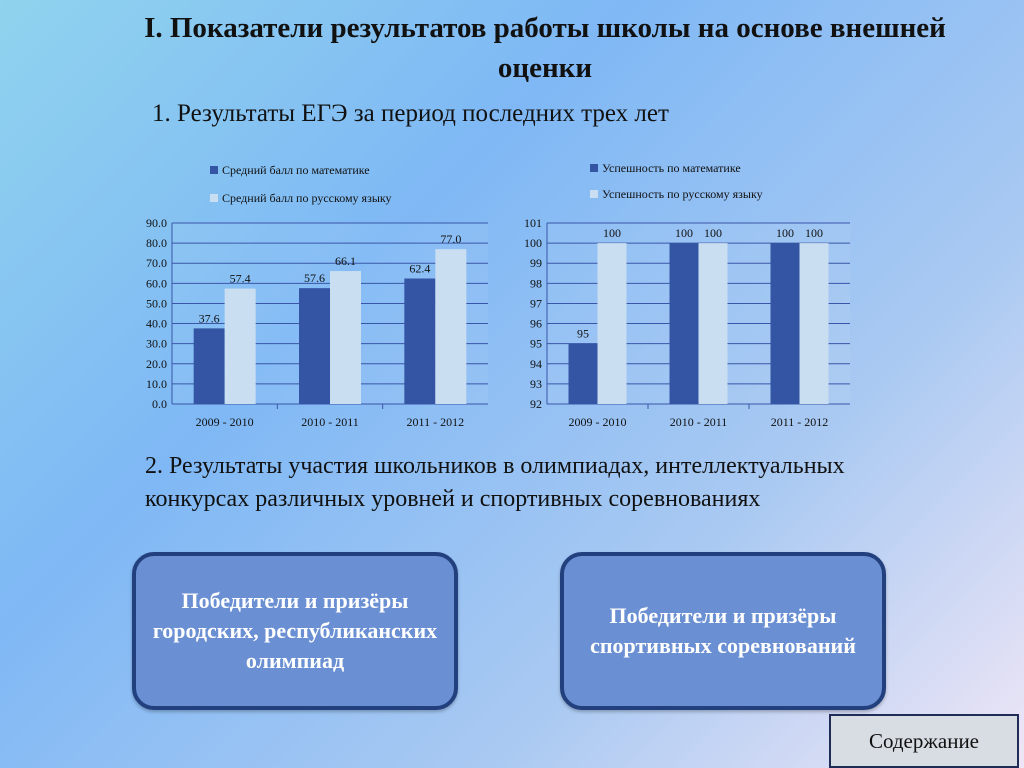 This screenshot has width=1024, height=768. What do you see at coordinates (296, 170) in the screenshot?
I see `legend-label: Средний балл по математике` at bounding box center [296, 170].